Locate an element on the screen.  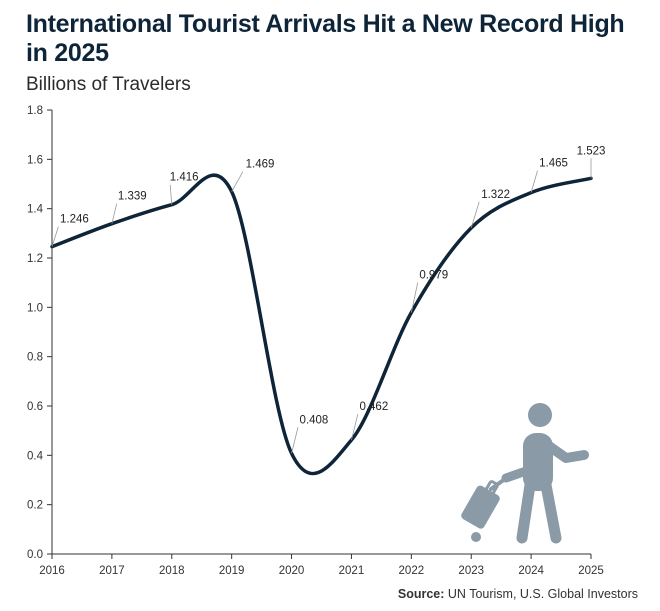
y-tick-label: 0.6 is located at coordinates (35, 407).